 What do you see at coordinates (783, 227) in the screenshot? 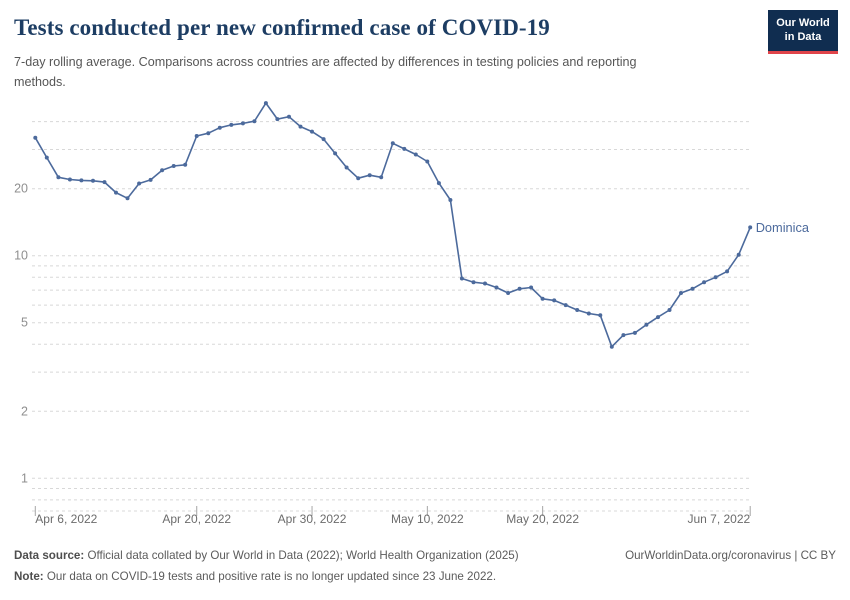
I see `series-end-label-dominica: Dominica` at bounding box center [783, 227].